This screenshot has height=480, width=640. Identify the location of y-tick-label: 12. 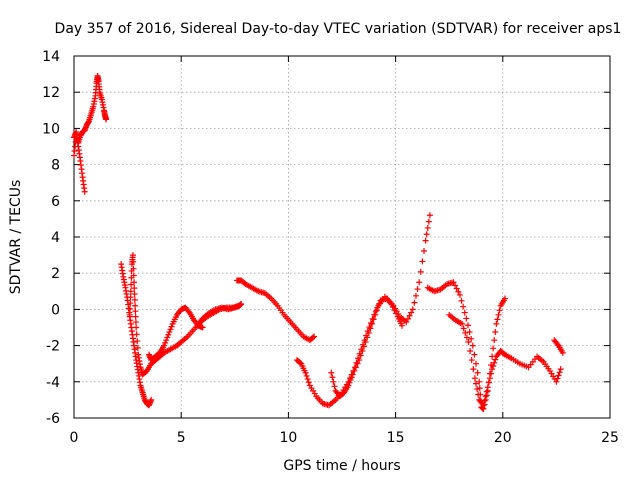
(51, 93).